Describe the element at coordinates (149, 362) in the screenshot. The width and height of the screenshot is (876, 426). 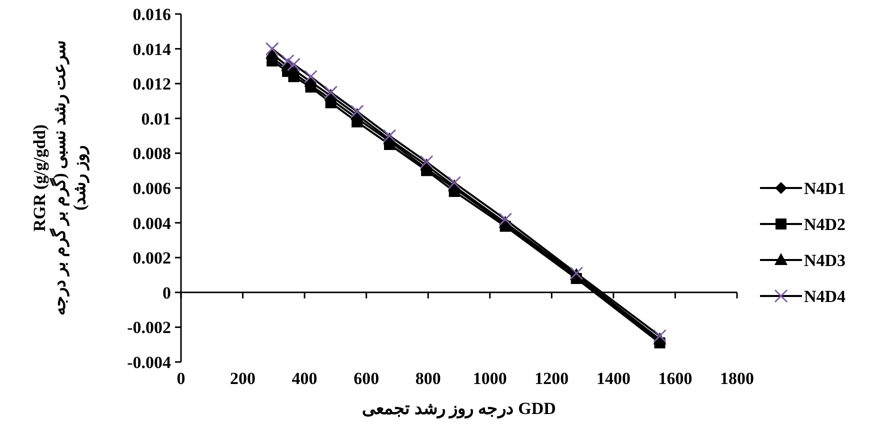
I see `y-tick-label: -0.004` at that location.